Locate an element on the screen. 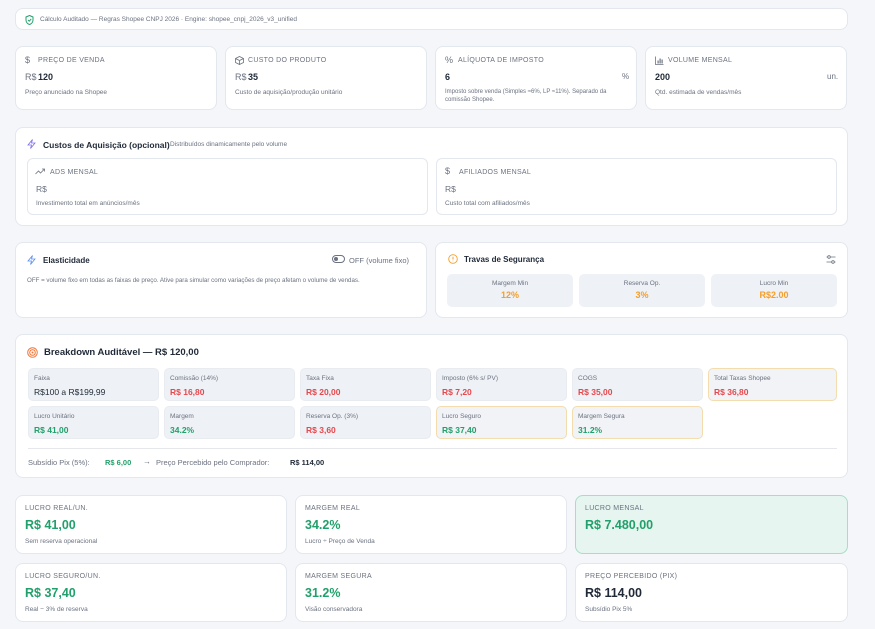  summary-sub: Lucro ÷ Preço de Venda is located at coordinates (340, 541).